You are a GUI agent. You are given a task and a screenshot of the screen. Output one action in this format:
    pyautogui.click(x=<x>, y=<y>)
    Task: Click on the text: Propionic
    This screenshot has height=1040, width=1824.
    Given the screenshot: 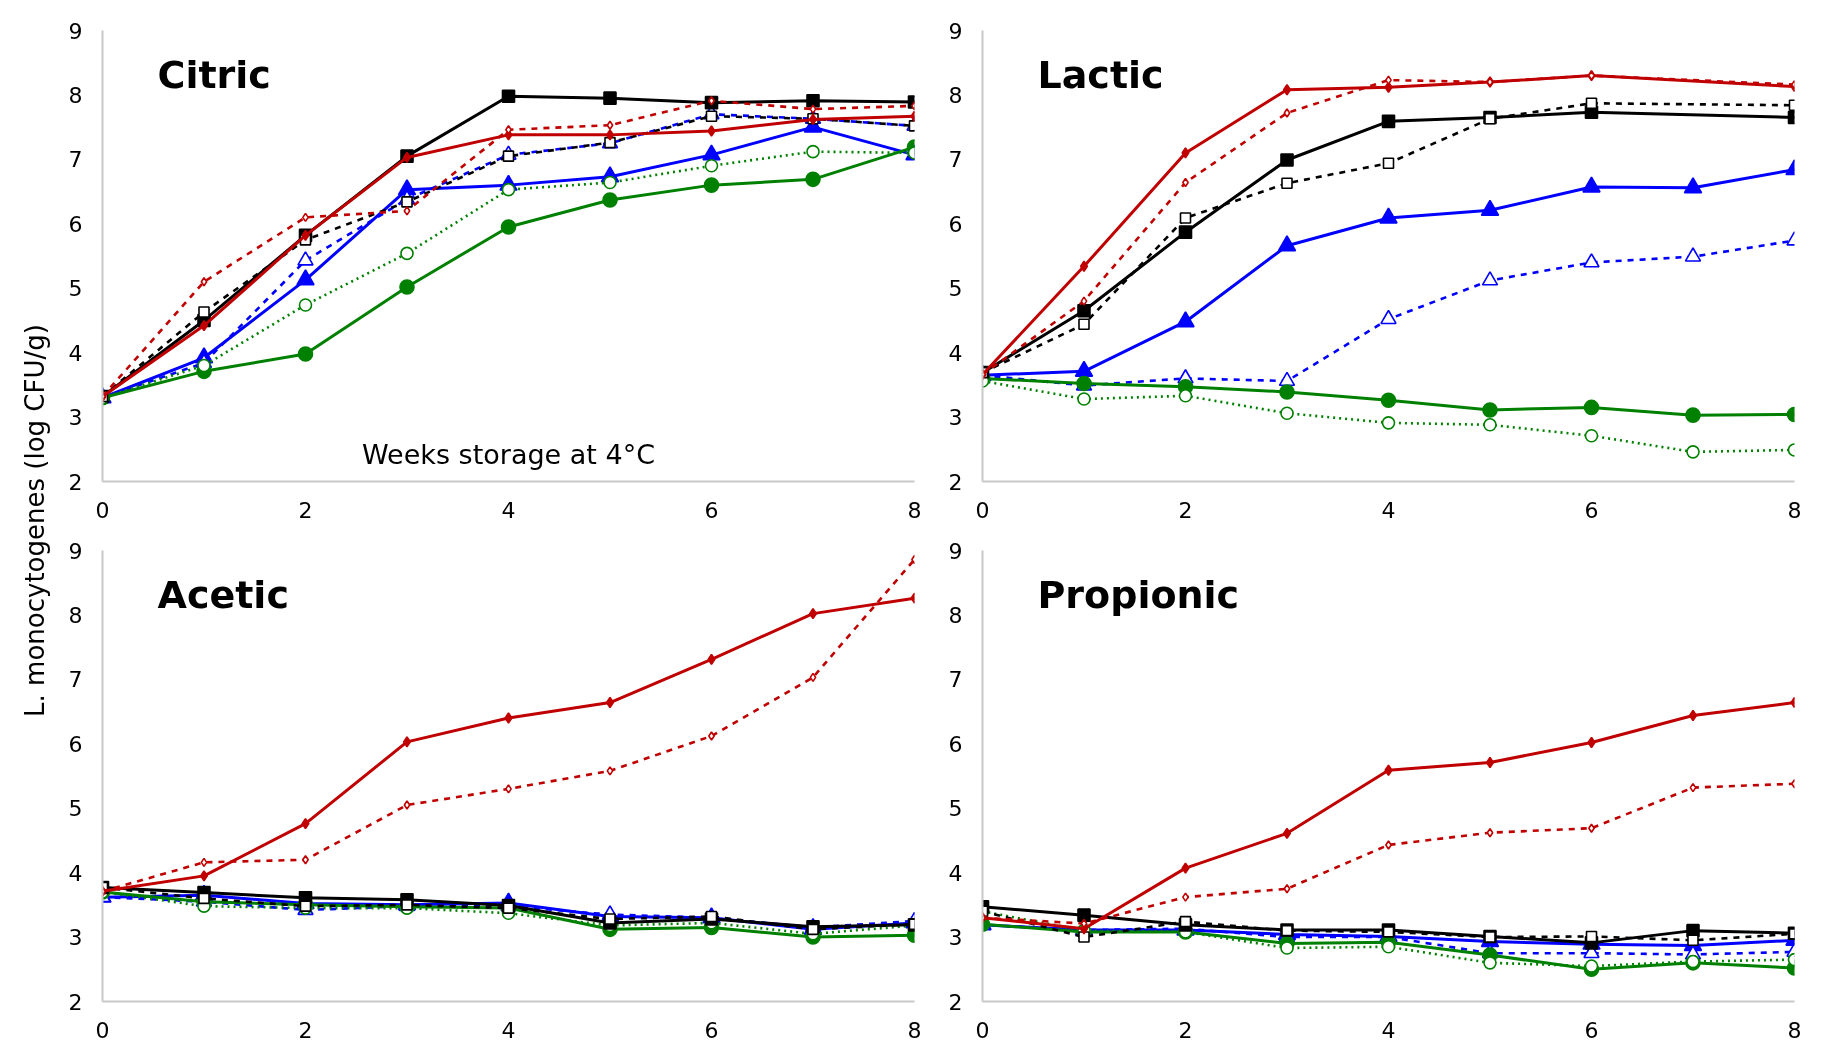 What is the action you would take?
    pyautogui.click(x=1138, y=594)
    